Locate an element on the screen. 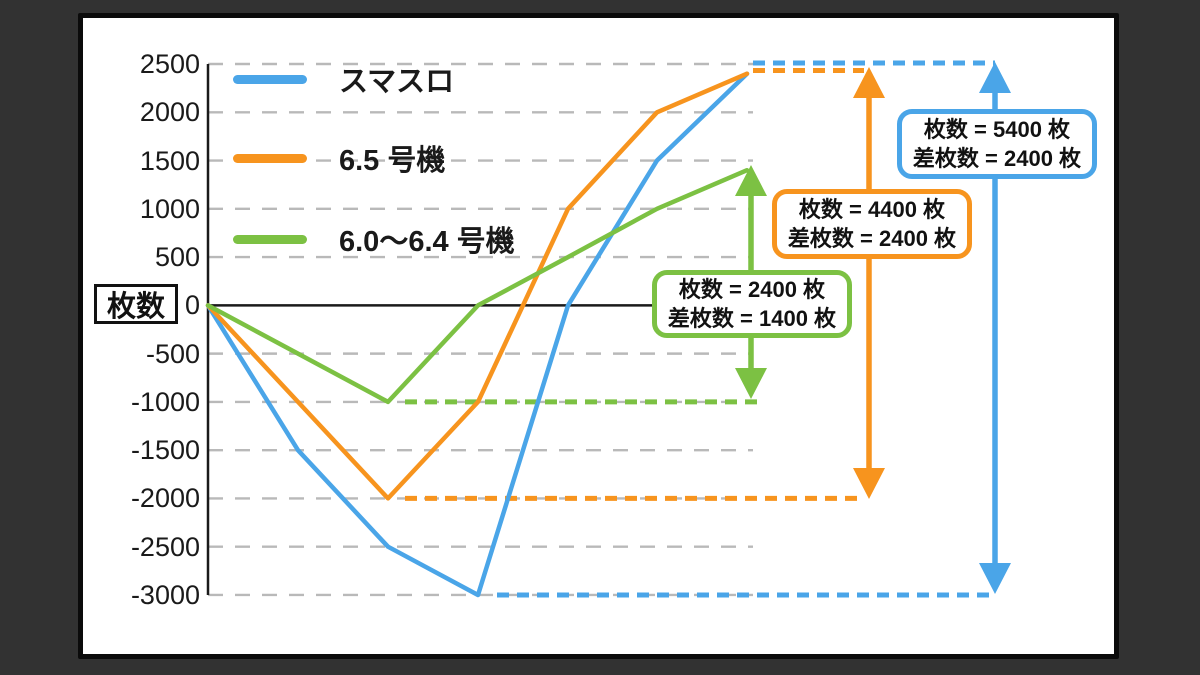 The height and width of the screenshot is (675, 1200). annotation-line2: 差枚数 = 1400 枚 is located at coordinates (752, 318).